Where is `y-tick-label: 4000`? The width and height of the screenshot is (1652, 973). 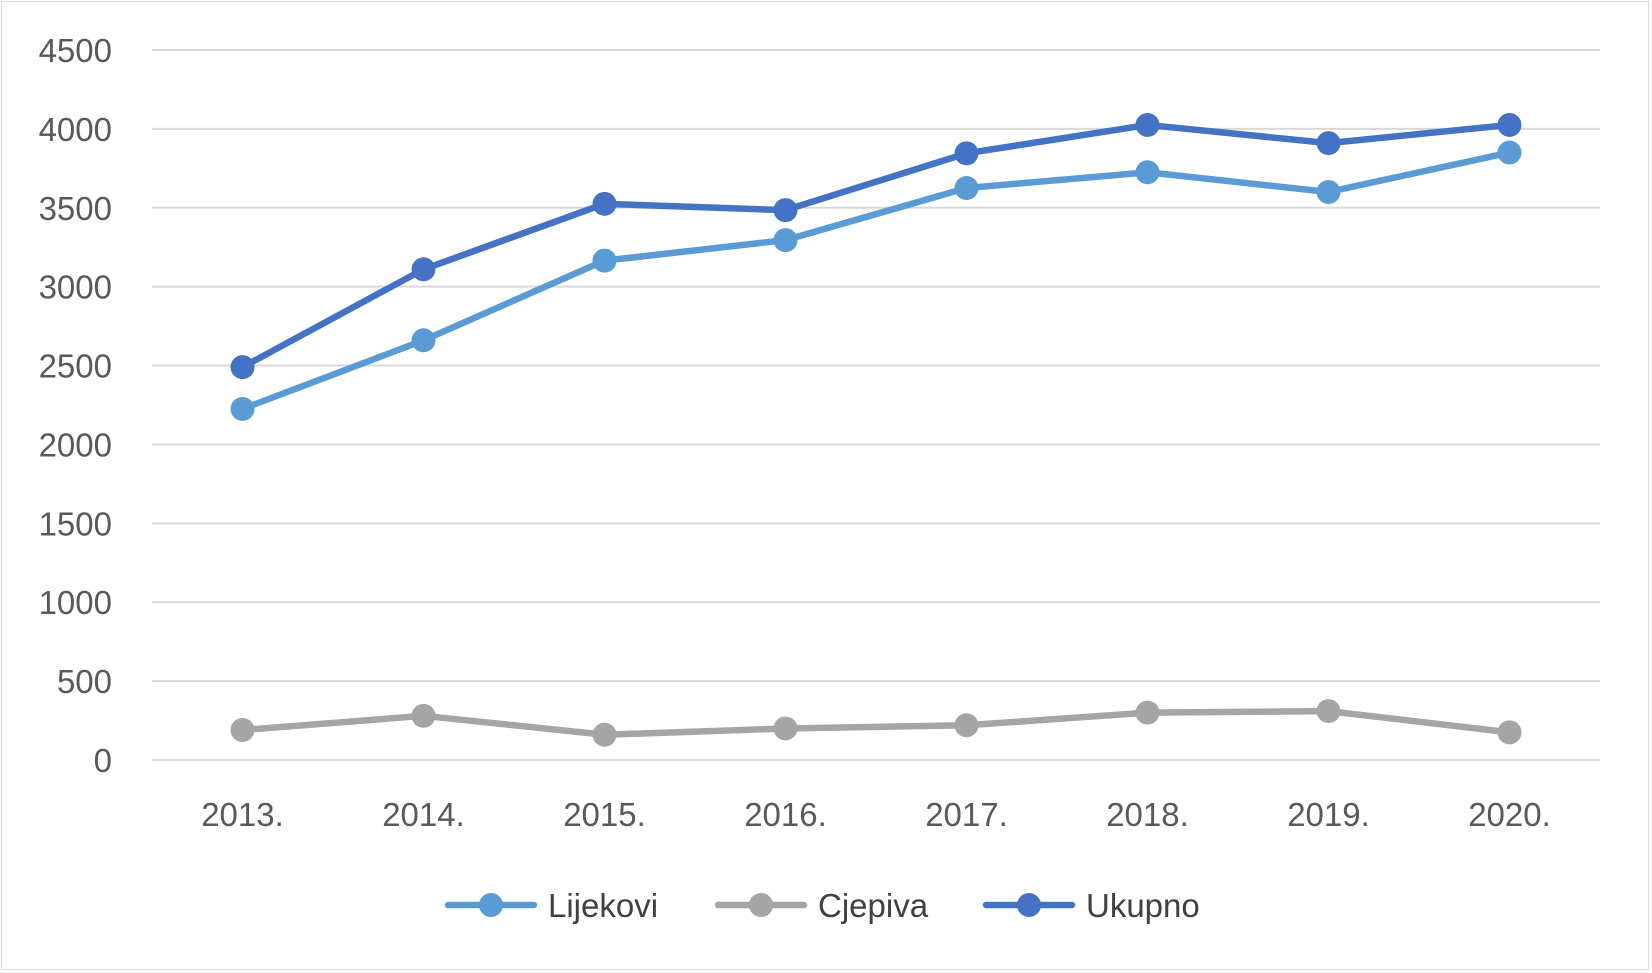 y-tick-label: 4000 is located at coordinates (75, 129).